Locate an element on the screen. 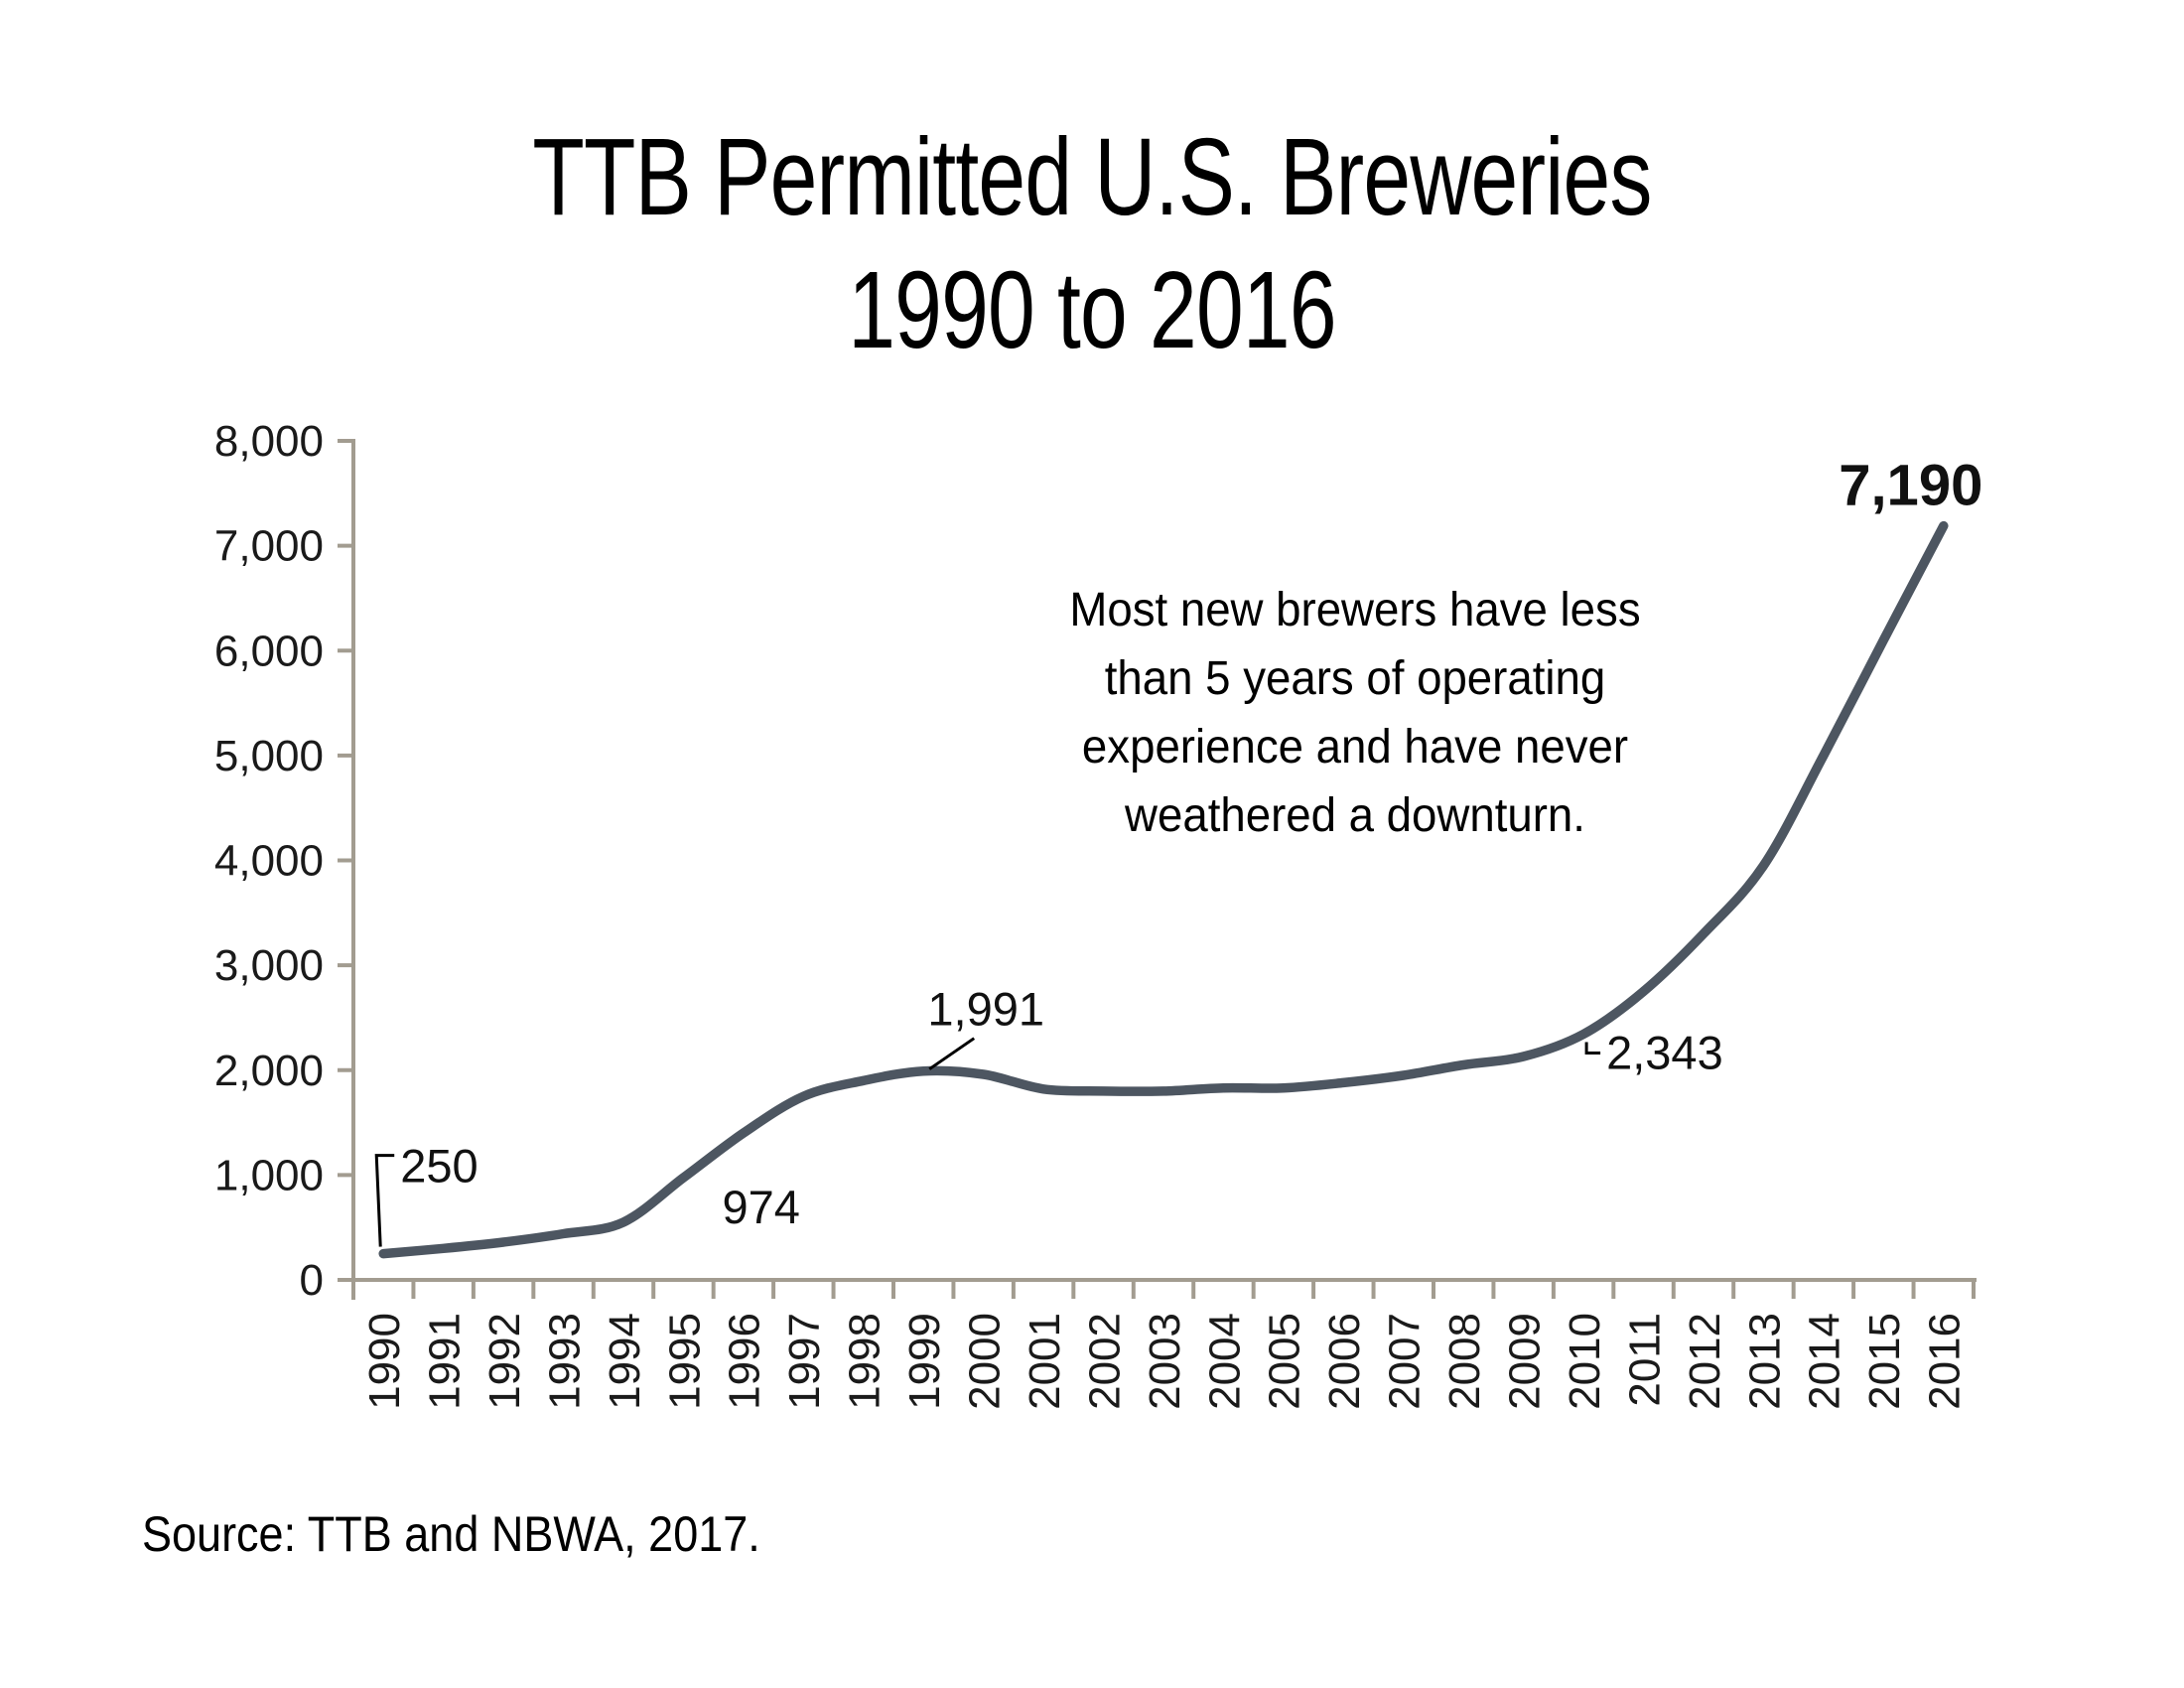 The image size is (2184, 1688). x-axis-tick-label: 2009 is located at coordinates (1524, 1361).